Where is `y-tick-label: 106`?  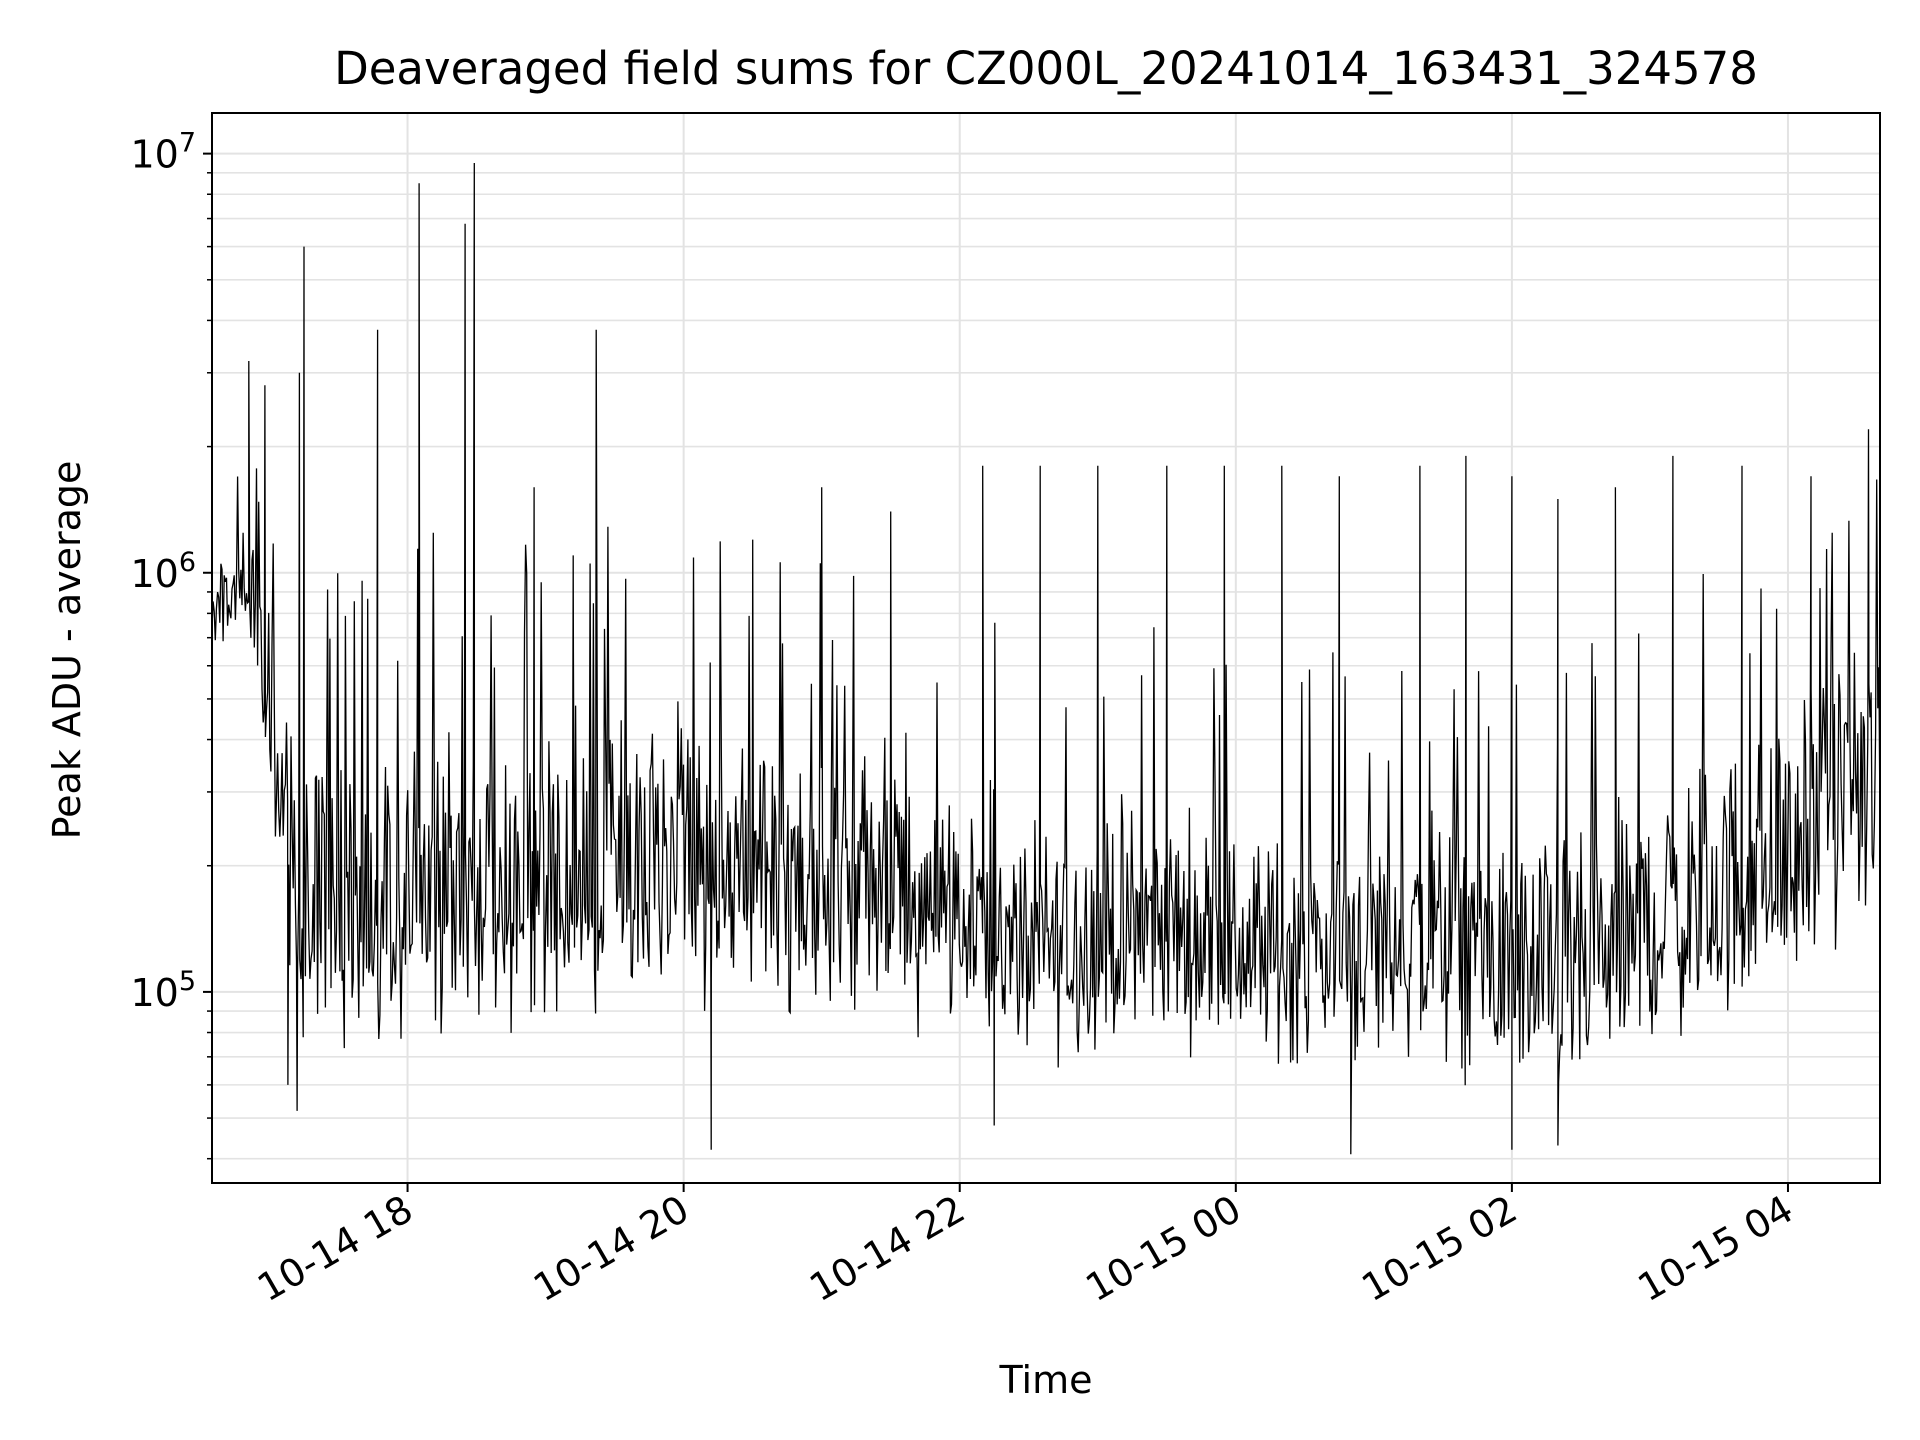
y-tick-label: 106 is located at coordinates (163, 571).